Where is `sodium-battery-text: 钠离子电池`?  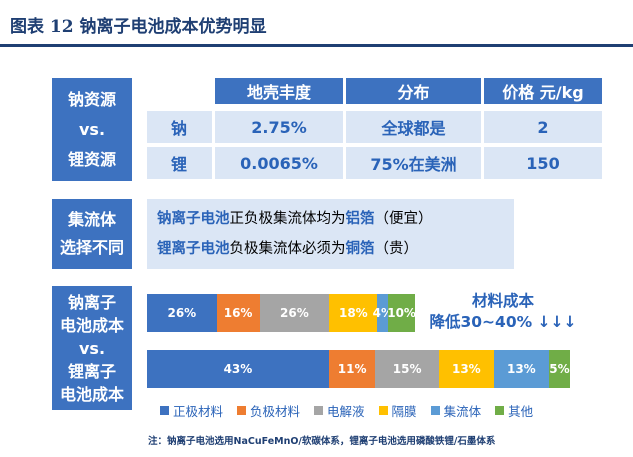 sodium-battery-text: 钠离子电池 is located at coordinates (193, 219).